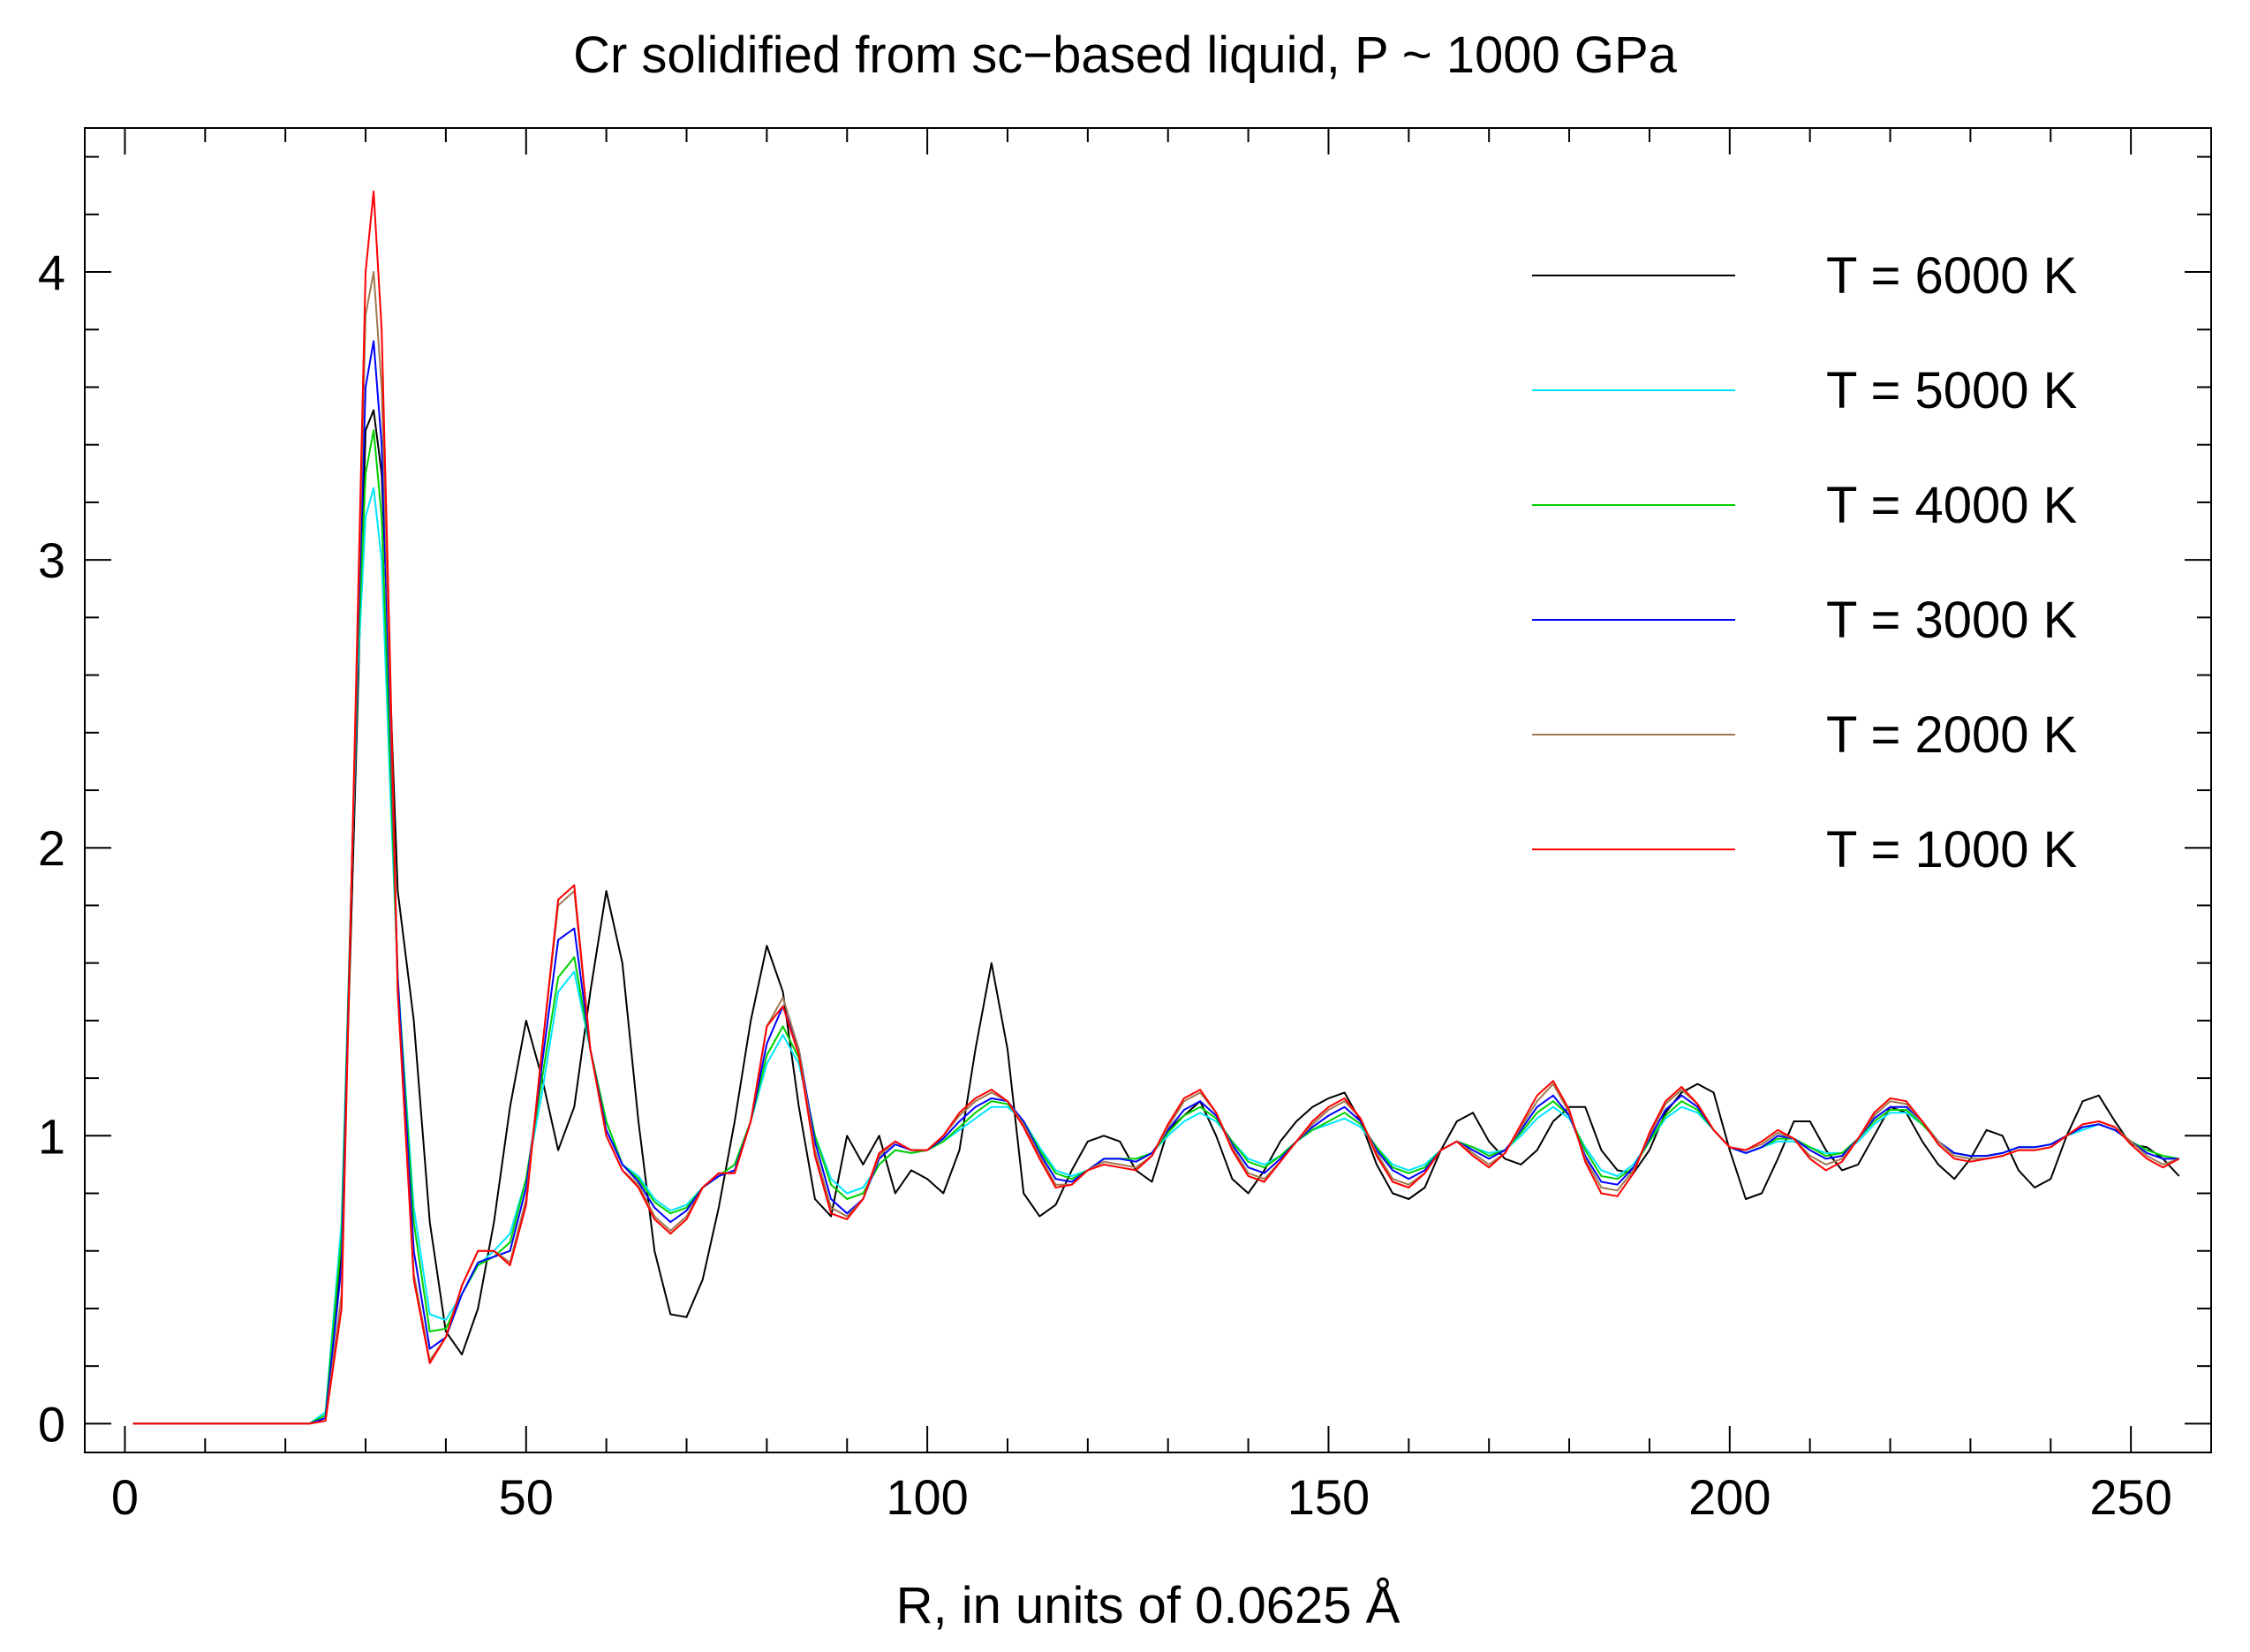  I want to click on x-tick-label: 0, so click(125, 1497).